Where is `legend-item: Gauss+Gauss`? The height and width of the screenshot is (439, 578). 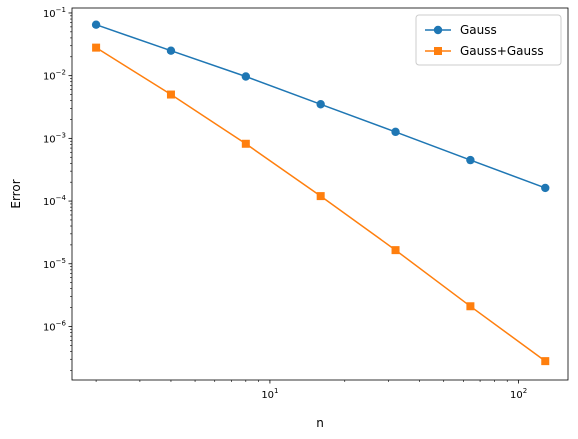
legend-item: Gauss+Gauss is located at coordinates (484, 51).